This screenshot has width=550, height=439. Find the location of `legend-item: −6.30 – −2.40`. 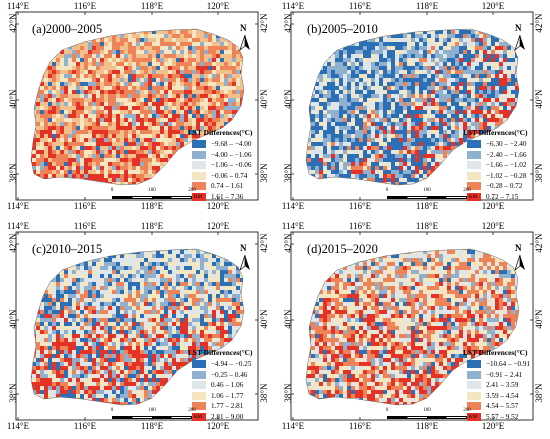

legend-item: −6.30 – −2.40 is located at coordinates (506, 144).